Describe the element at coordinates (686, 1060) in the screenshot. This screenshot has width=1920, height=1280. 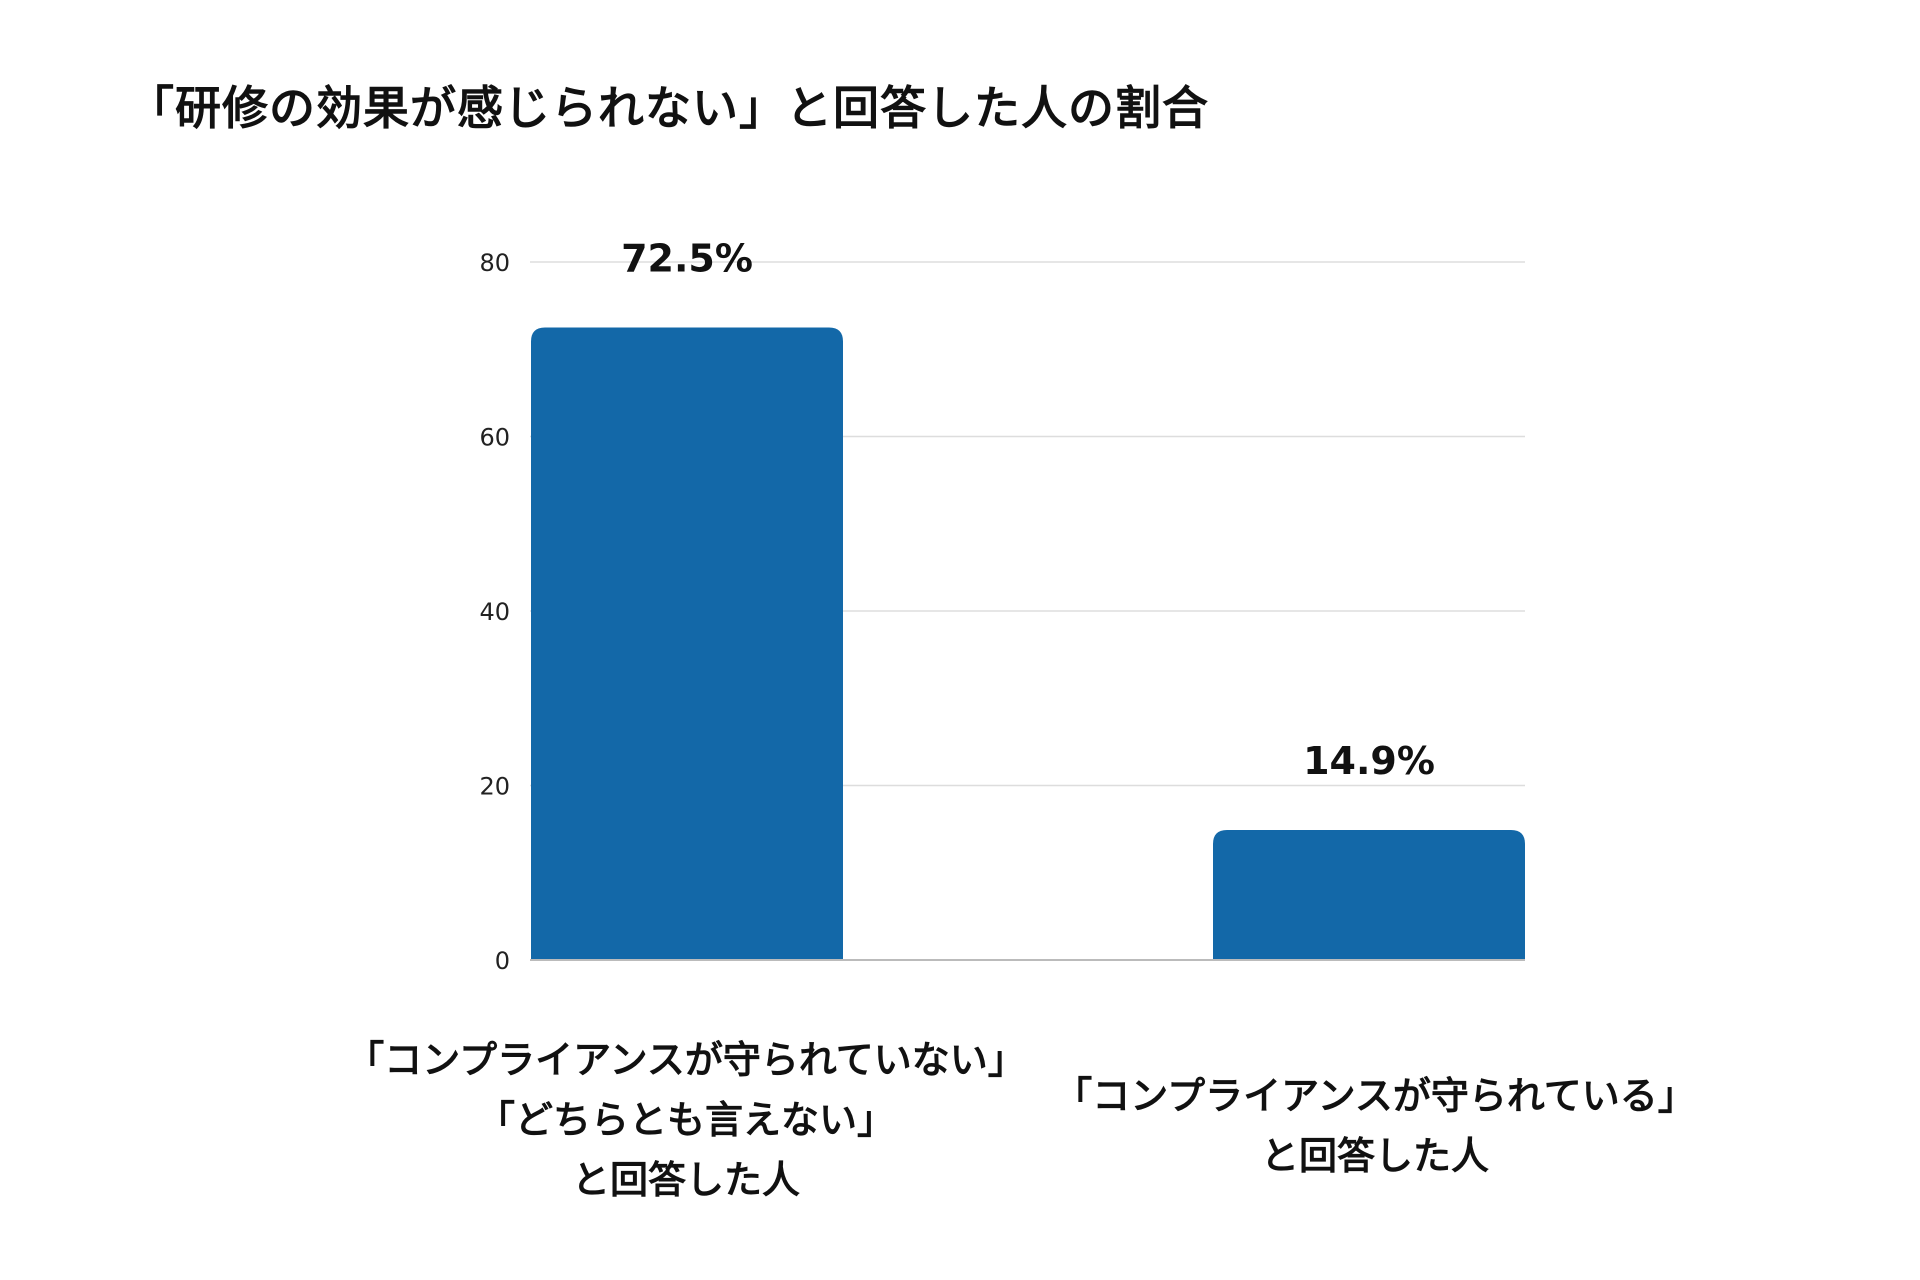
I see `category-label-0-line-0: 「コンプライアンスが守られていない」` at that location.